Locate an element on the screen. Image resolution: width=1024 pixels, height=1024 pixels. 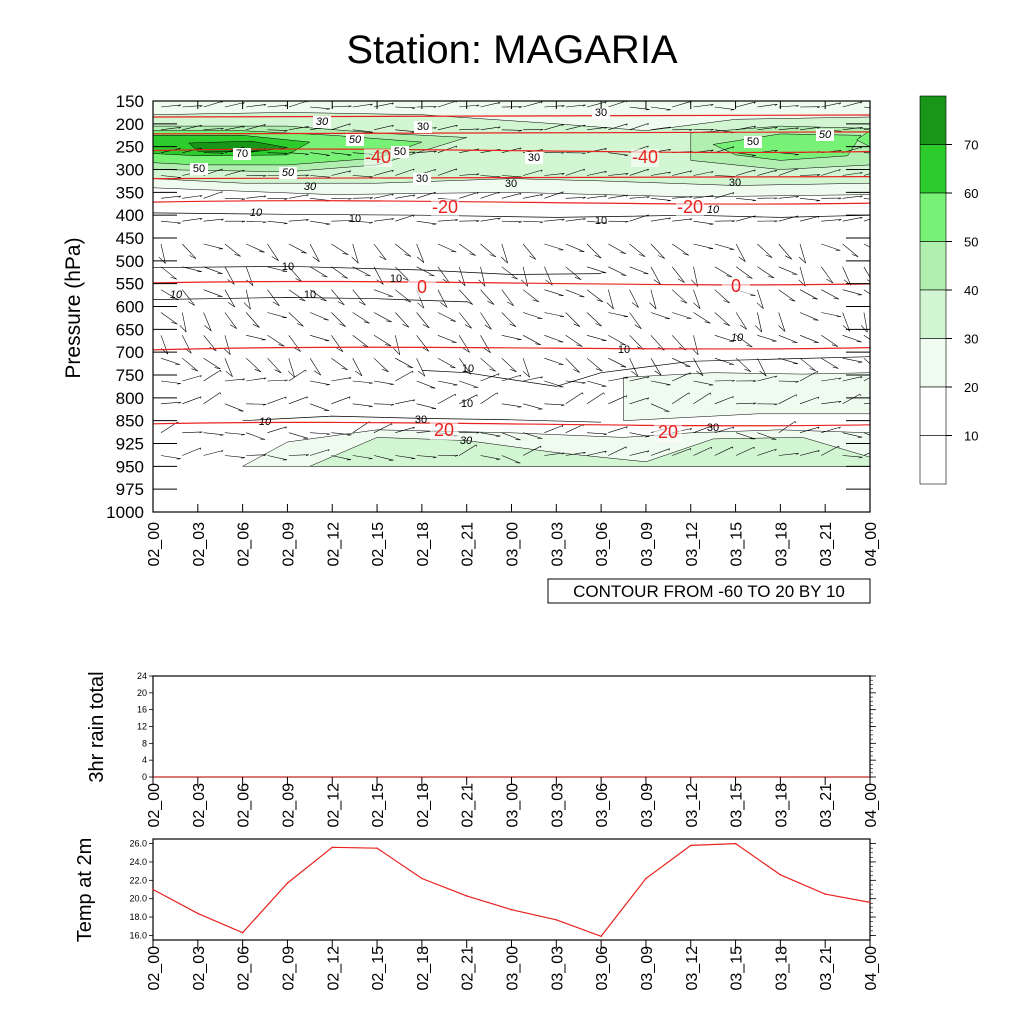
colorbar: 70 60 50 40 30 20 10 is located at coordinates (948, 290).